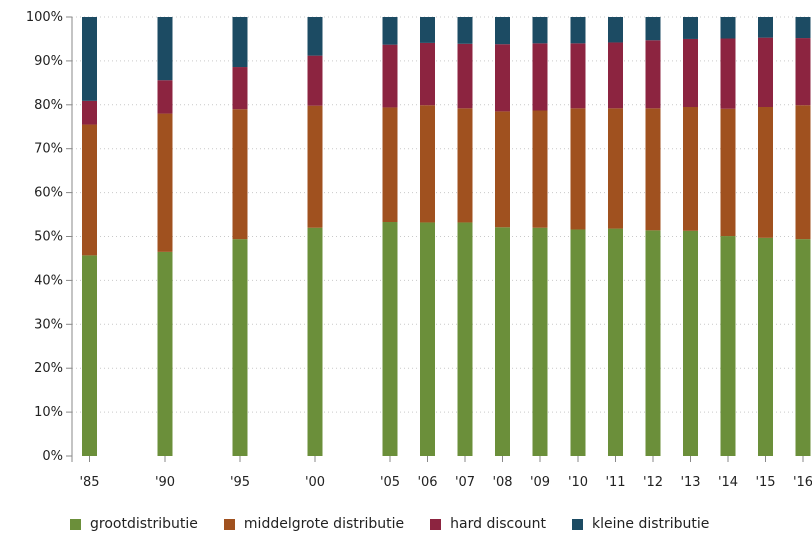 This screenshot has width=812, height=539. What do you see at coordinates (165, 482) in the screenshot?
I see `x-tick-label: '90` at bounding box center [165, 482].